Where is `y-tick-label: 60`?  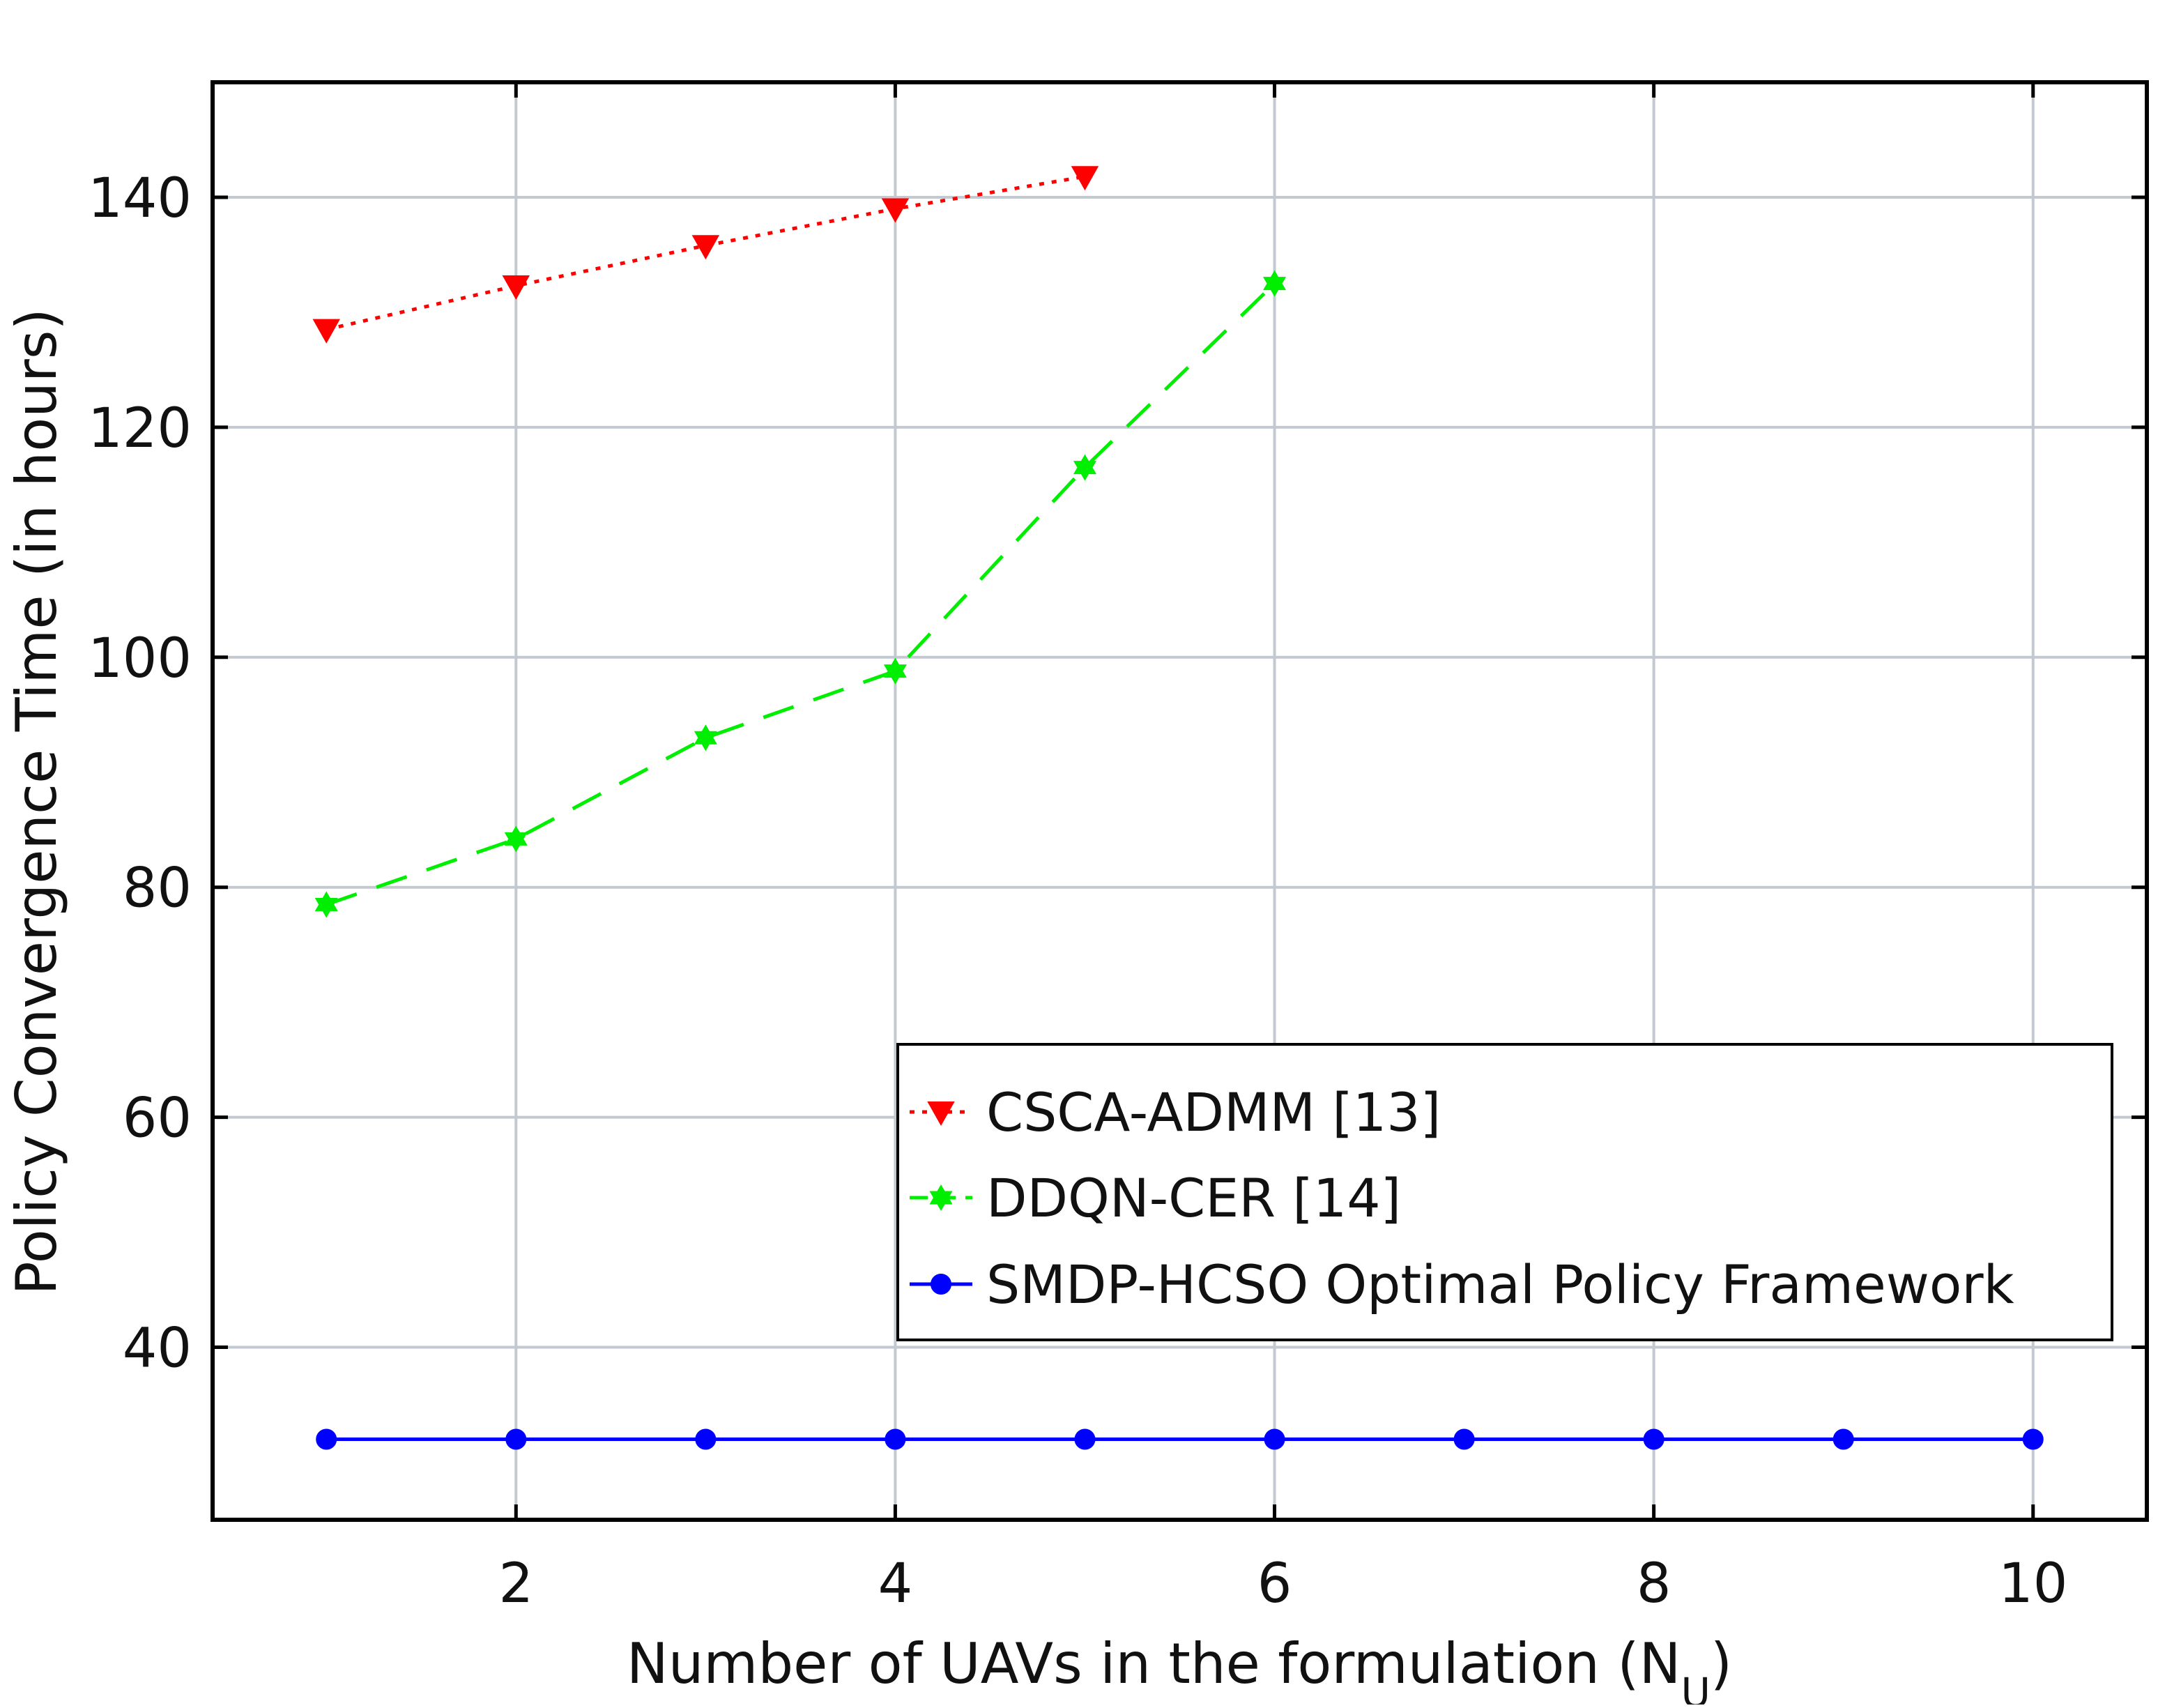
y-tick-label: 60 is located at coordinates (157, 1119).